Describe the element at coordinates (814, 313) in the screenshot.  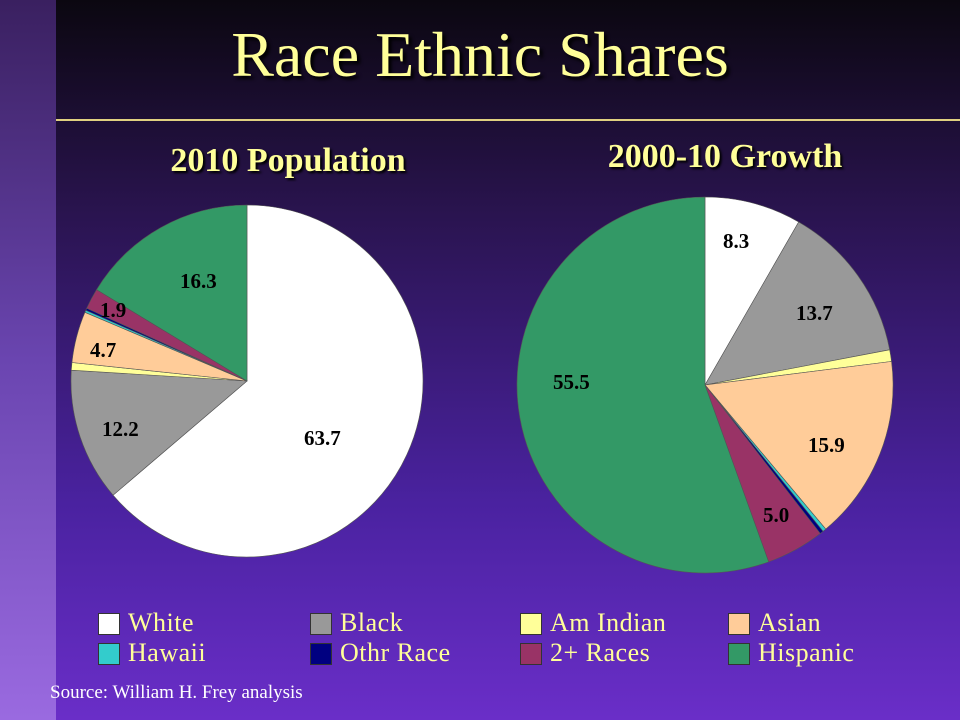
I see `data-label-black: 13.7` at that location.